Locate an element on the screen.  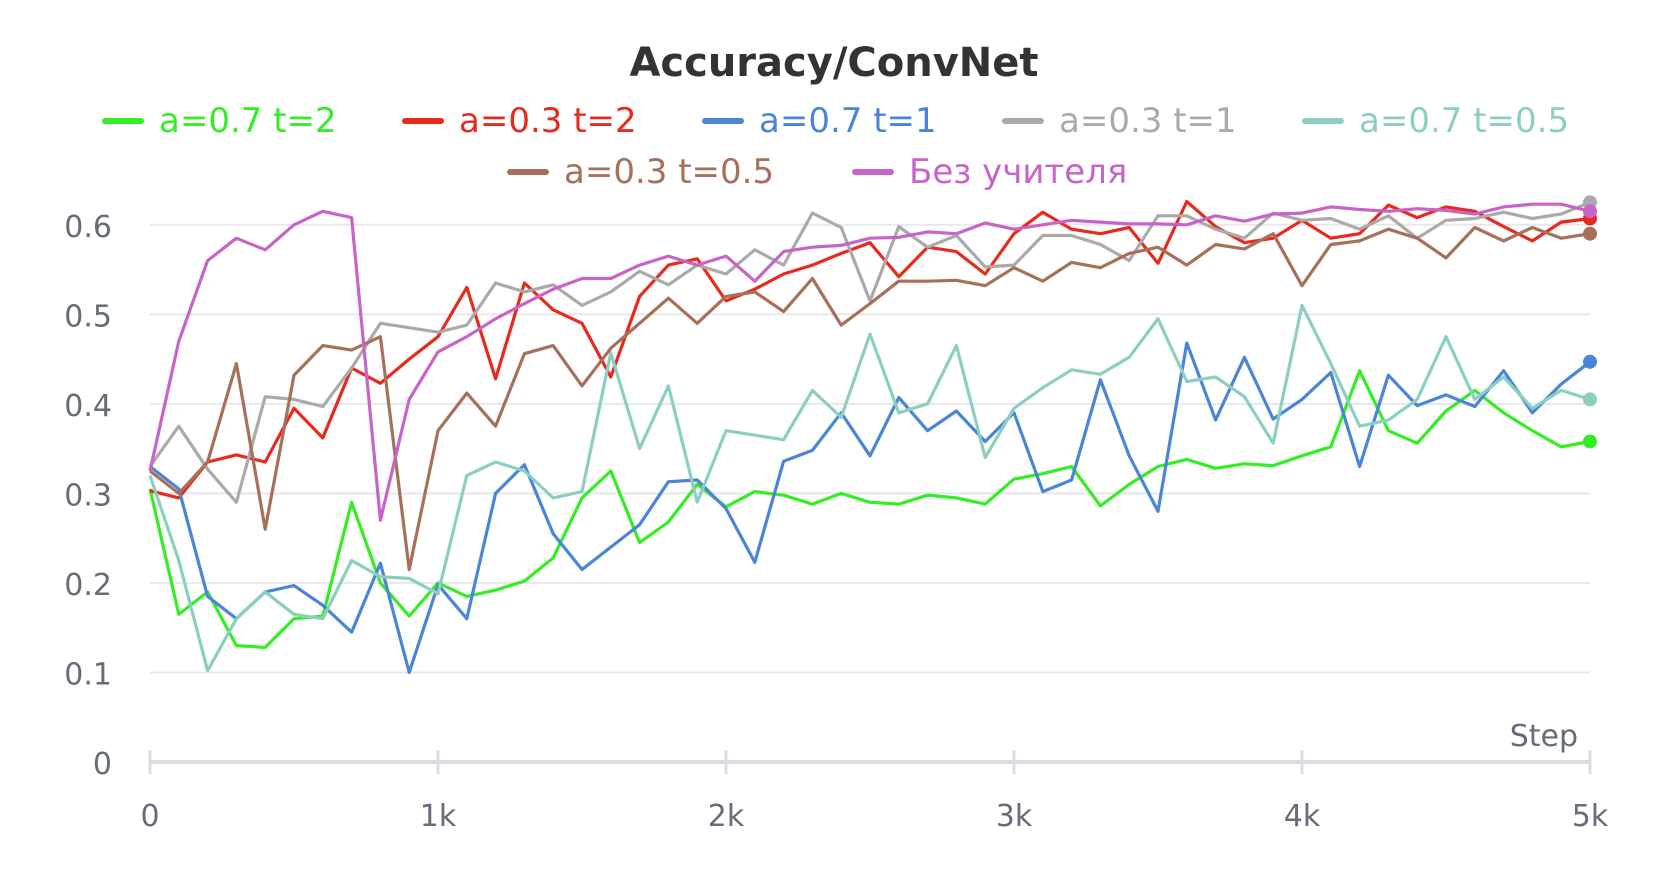
chart-title: Accuracy/ConvNet is located at coordinates (834, 63).